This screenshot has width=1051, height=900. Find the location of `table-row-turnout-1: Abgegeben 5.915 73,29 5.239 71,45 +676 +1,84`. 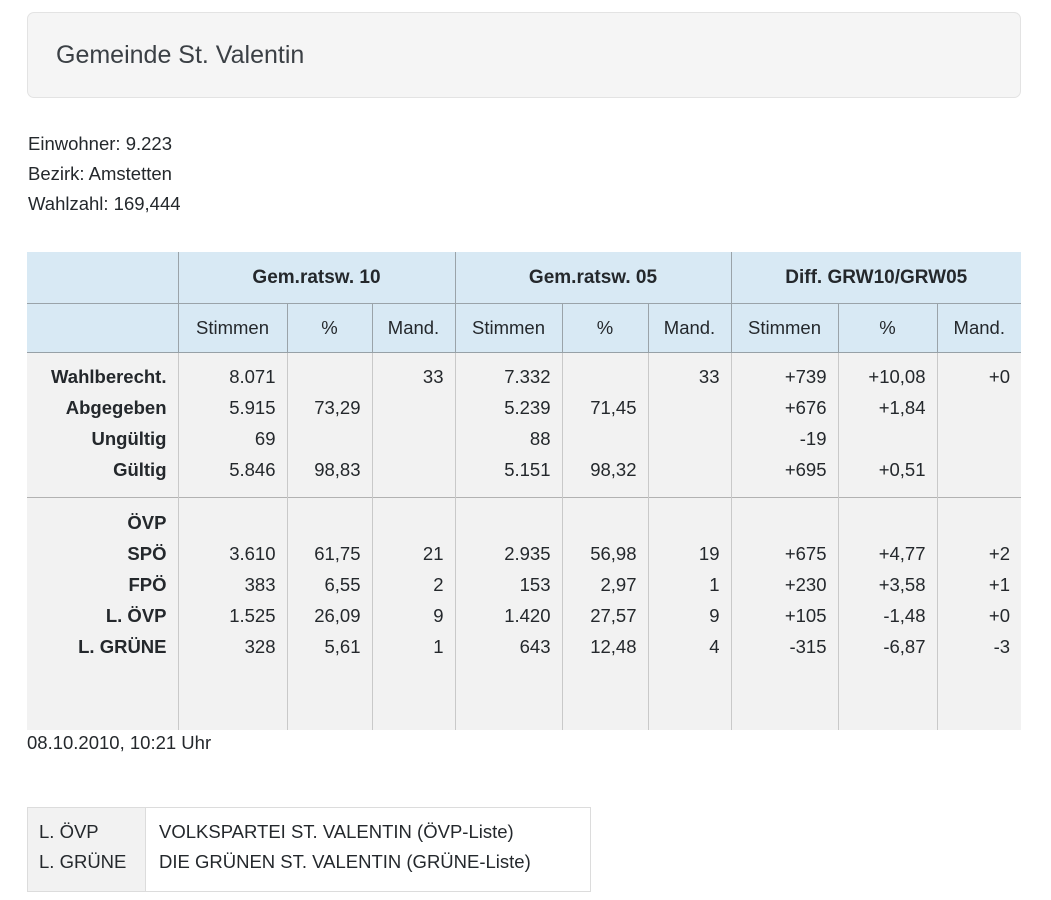

table-row-turnout-1: Abgegeben 5.915 73,29 5.239 71,45 +676 +1,84 is located at coordinates (524, 407).